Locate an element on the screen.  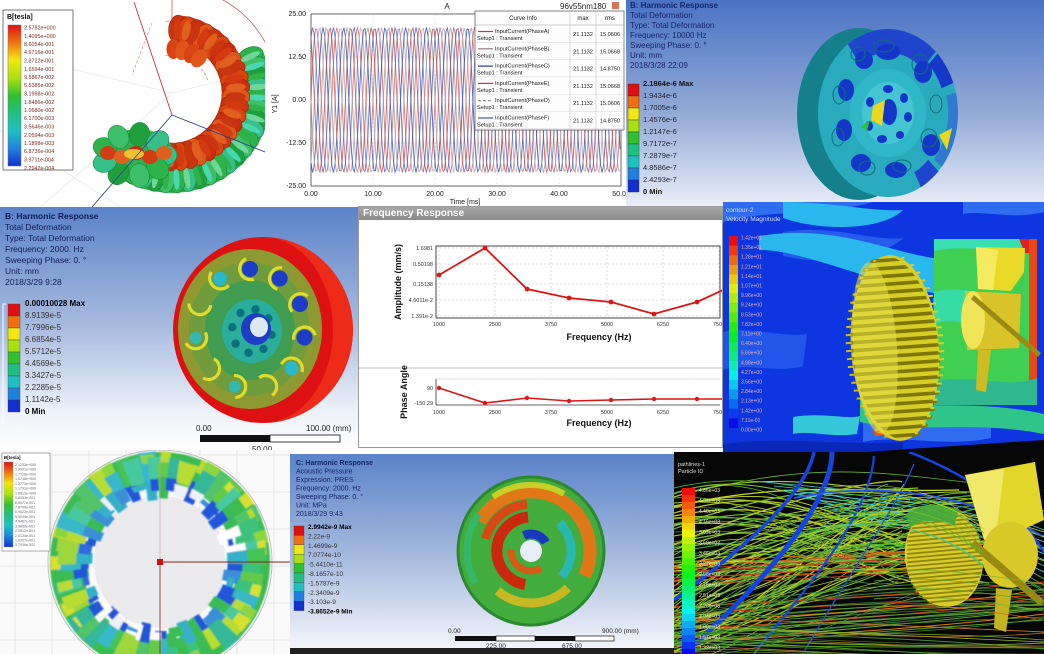
svg-text: 2.0134e-001 is located at coordinates (25, 536).